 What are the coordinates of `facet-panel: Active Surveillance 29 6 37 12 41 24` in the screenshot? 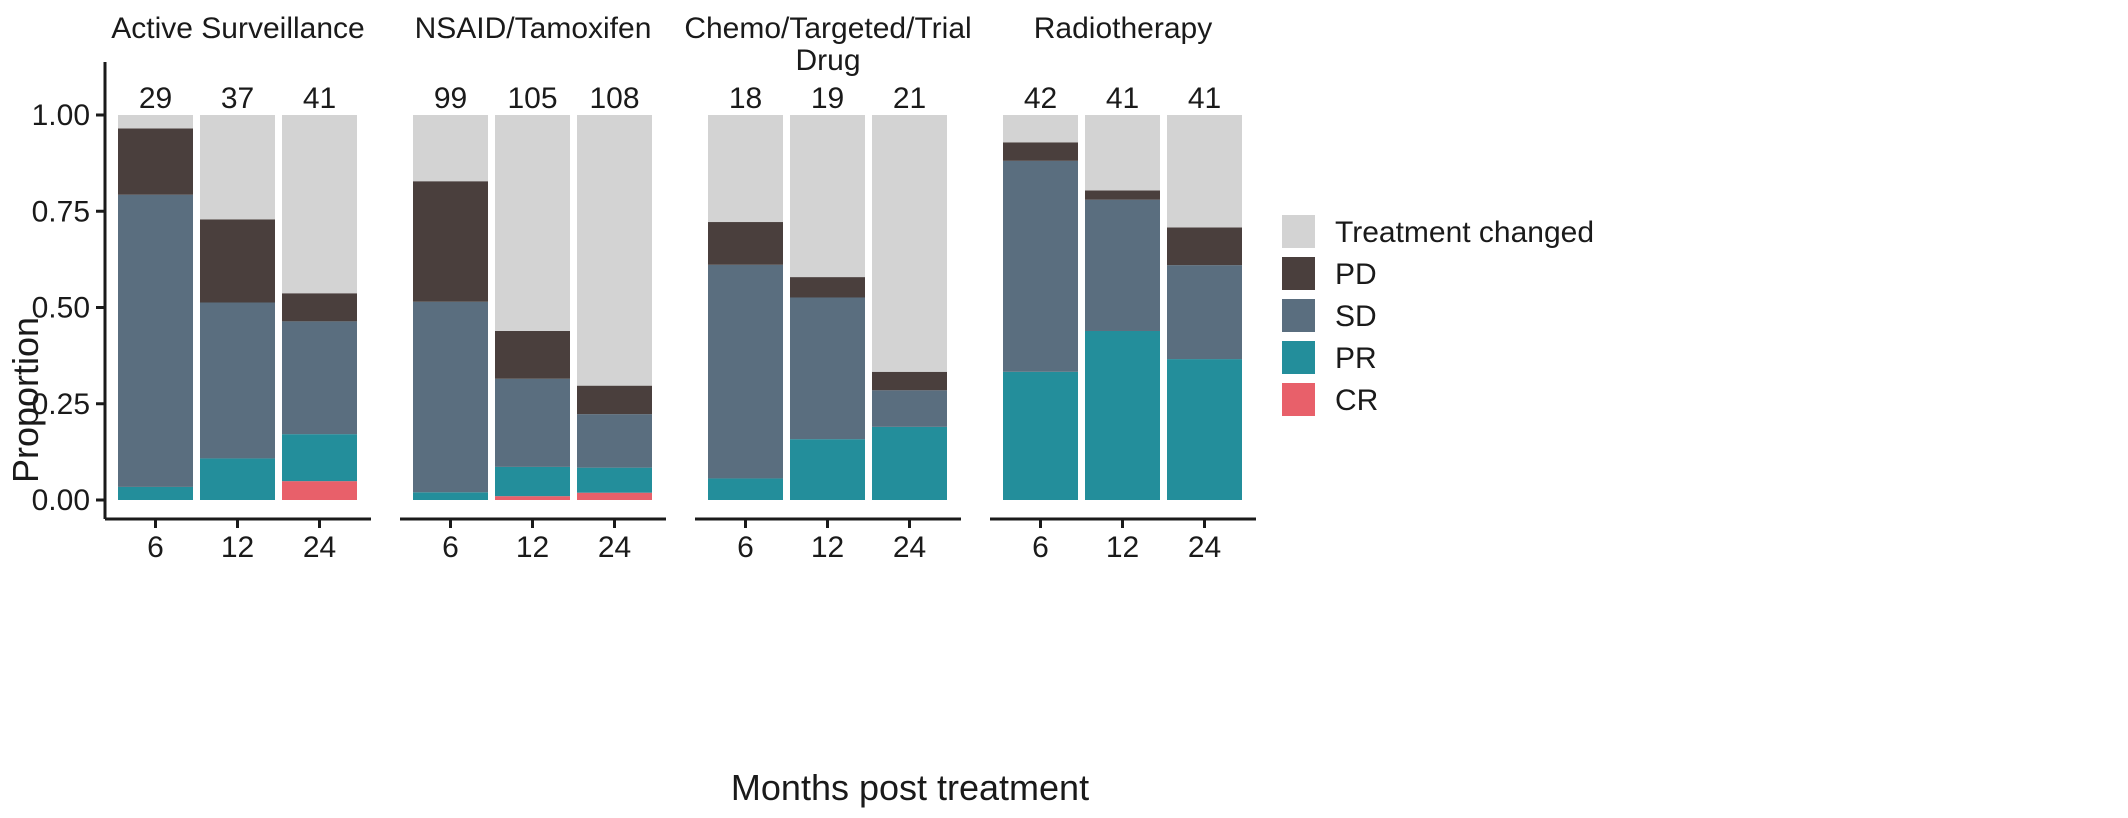 It's located at (238, 288).